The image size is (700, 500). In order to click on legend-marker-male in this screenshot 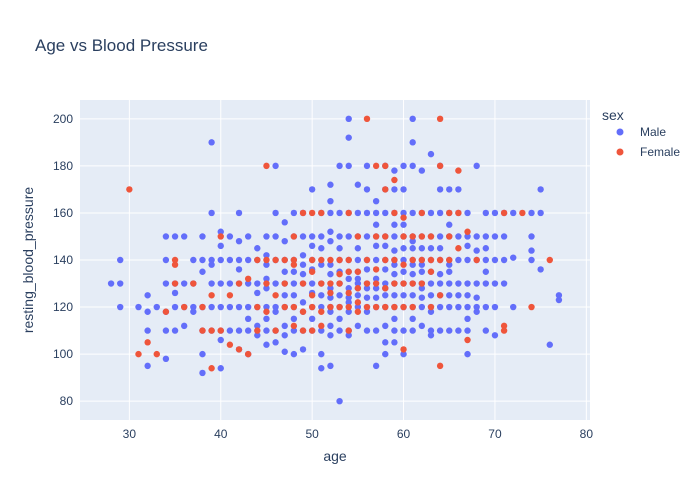, I will do `click(620, 132)`.